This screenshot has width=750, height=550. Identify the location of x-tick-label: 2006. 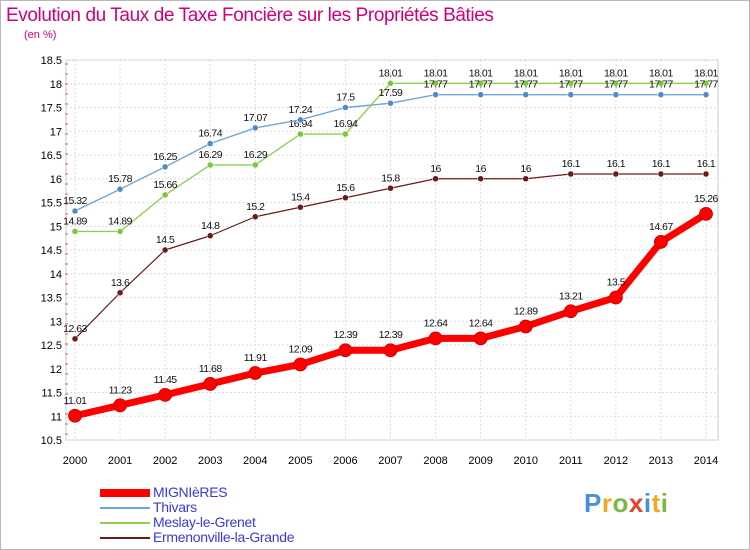
(345, 461).